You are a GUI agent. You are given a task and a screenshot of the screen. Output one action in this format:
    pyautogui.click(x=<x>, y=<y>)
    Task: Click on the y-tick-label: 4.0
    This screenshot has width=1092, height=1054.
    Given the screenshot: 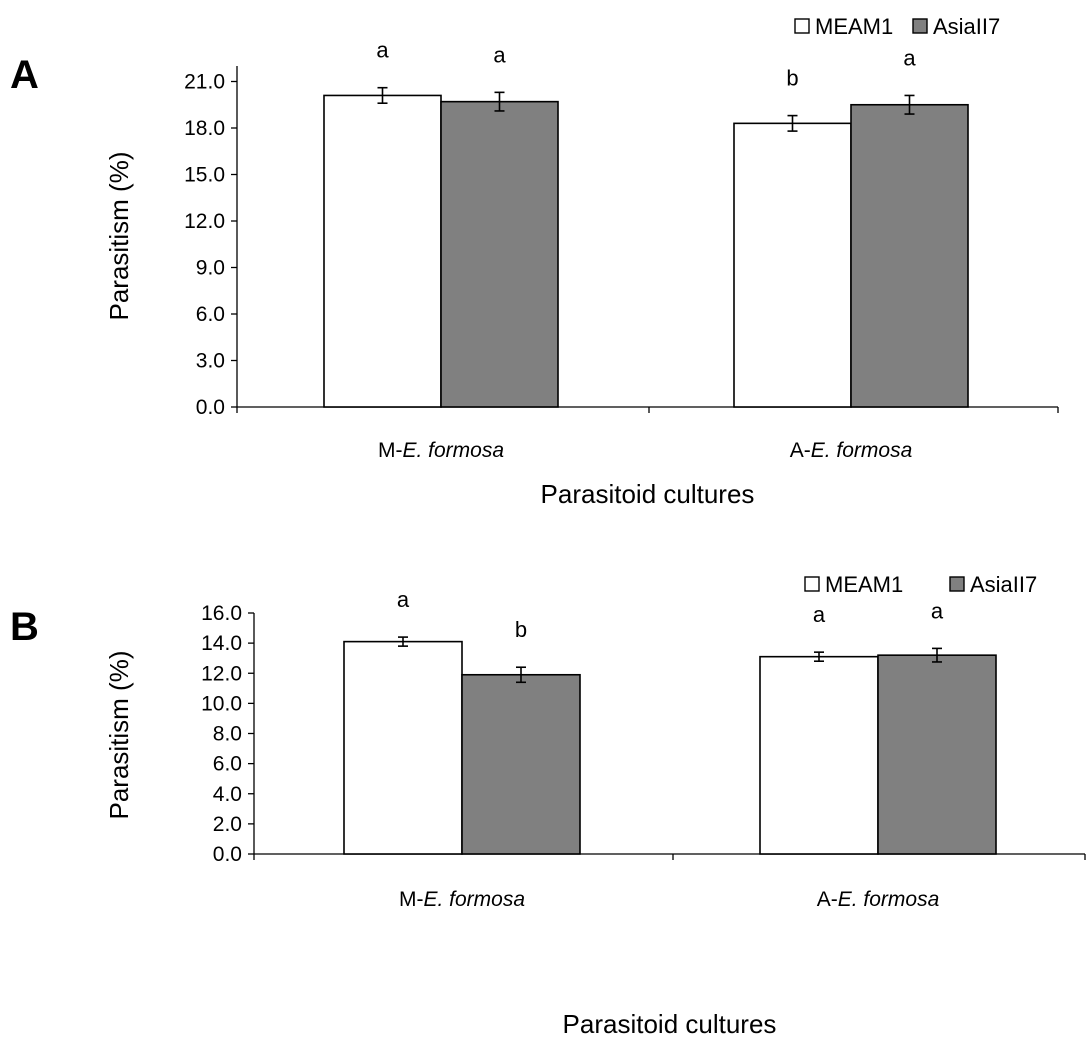 What is the action you would take?
    pyautogui.click(x=227, y=794)
    